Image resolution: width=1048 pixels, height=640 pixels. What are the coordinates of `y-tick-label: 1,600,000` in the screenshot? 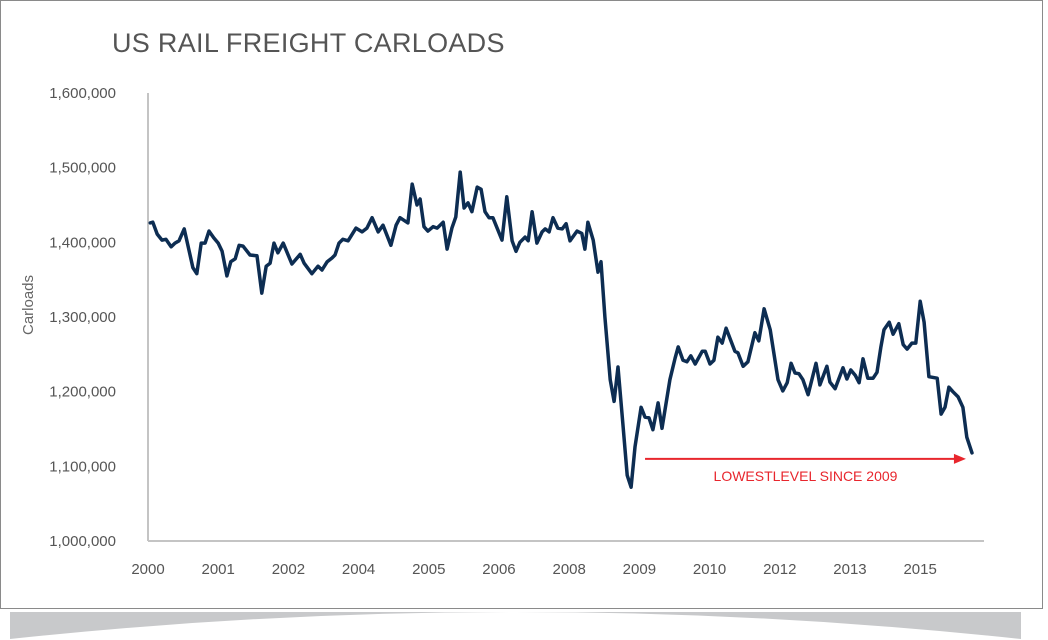 It's located at (82, 93).